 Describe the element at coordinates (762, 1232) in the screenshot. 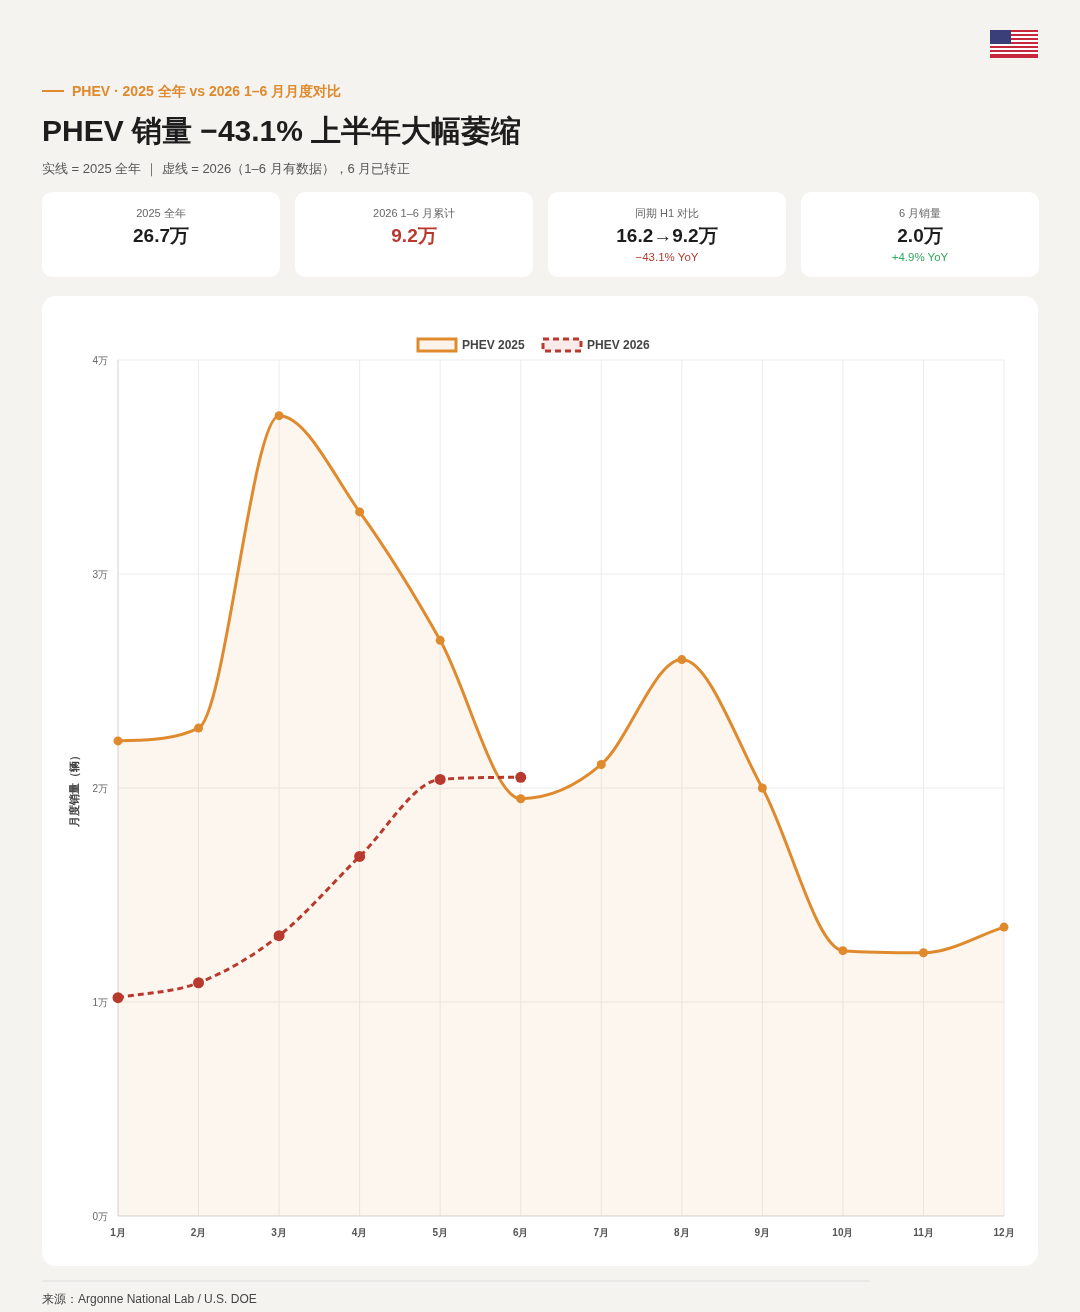

I see `x-tick-label: 9月` at that location.